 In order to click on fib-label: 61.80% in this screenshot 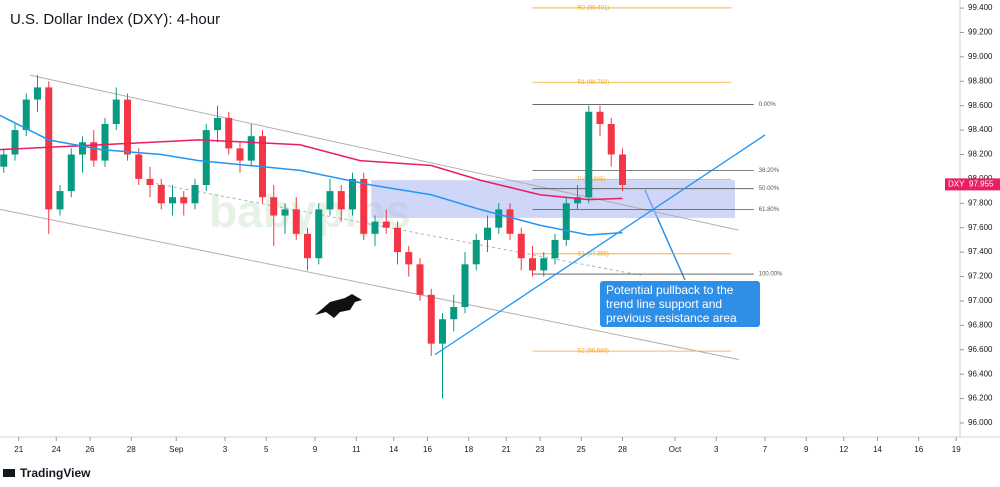, I will do `click(769, 210)`.